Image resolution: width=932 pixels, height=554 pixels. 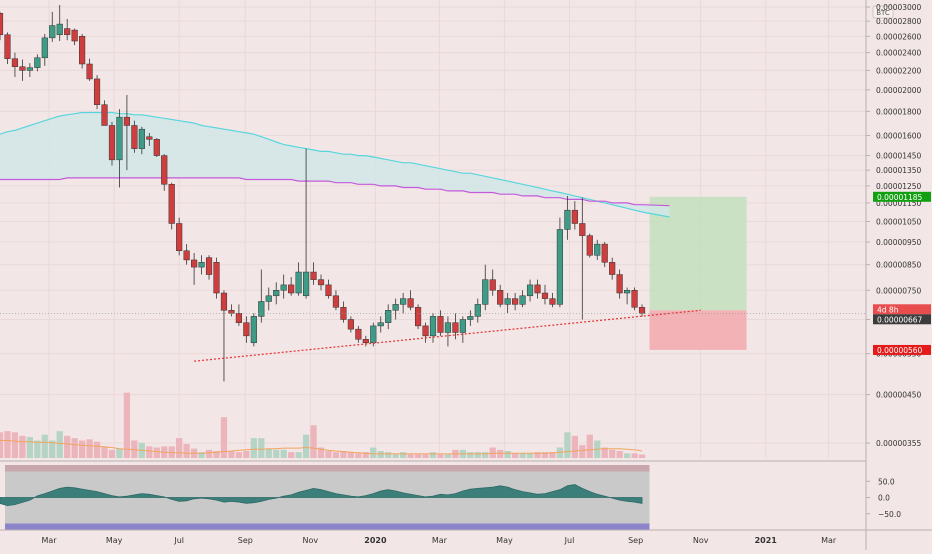 I want to click on price-label-text: 0.00000560, so click(x=900, y=350).